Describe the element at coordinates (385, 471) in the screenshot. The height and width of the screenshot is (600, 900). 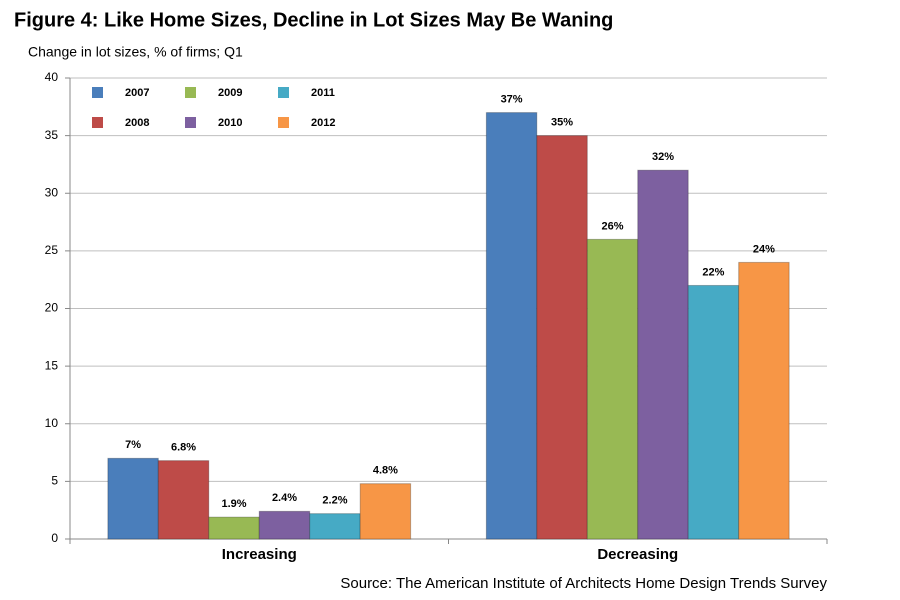
I see `value-label: 4.8%` at that location.